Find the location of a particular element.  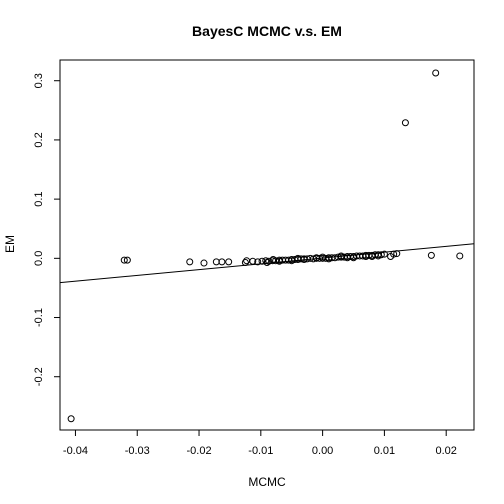

x-tick-label: -0.03 is located at coordinates (137, 451).